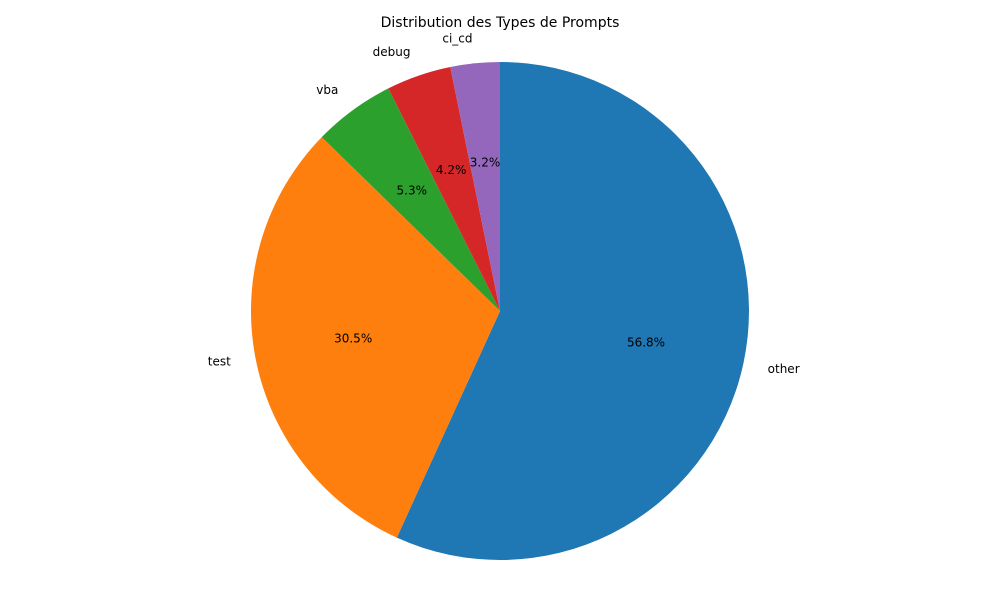 The width and height of the screenshot is (1000, 600). Describe the element at coordinates (784, 369) in the screenshot. I see `slice-label-other: other` at that location.